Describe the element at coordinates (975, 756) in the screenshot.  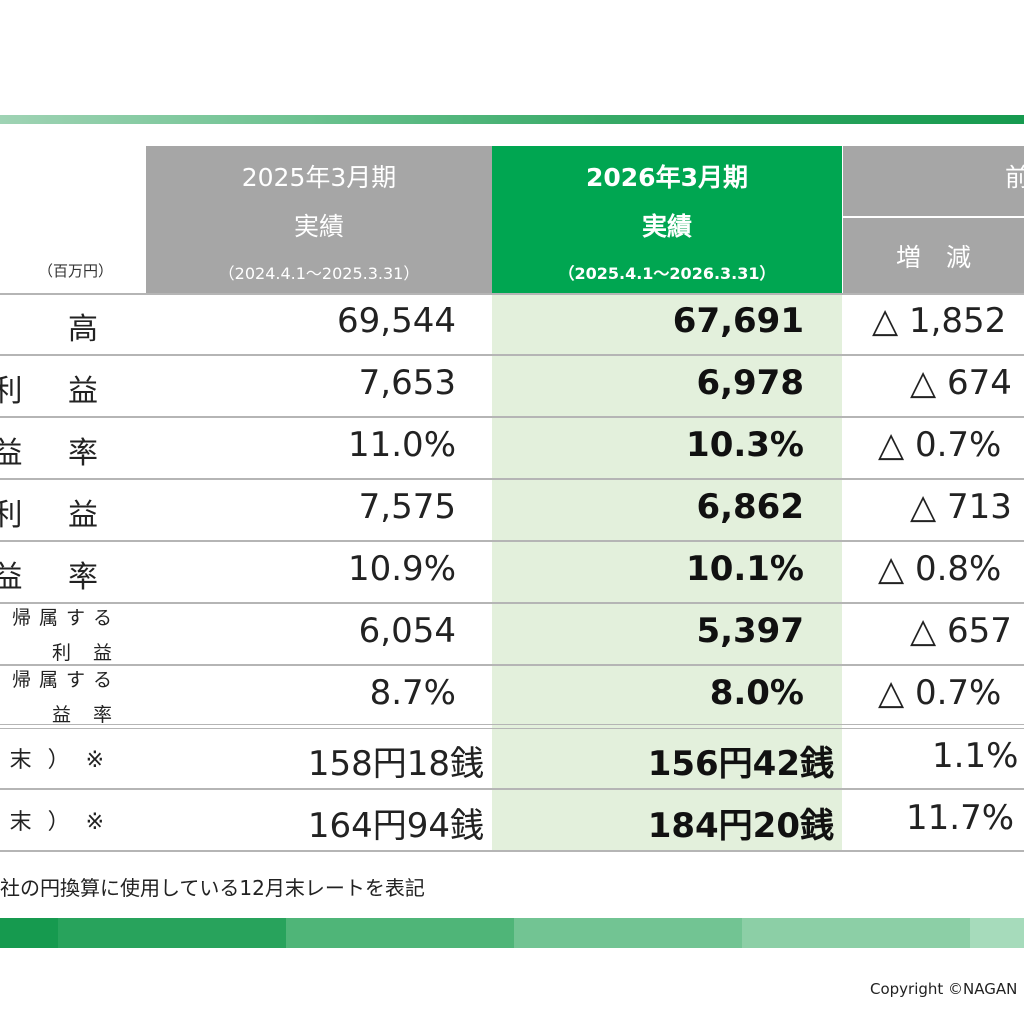
I see `row-diff-usd-rate: 1.1%` at that location.